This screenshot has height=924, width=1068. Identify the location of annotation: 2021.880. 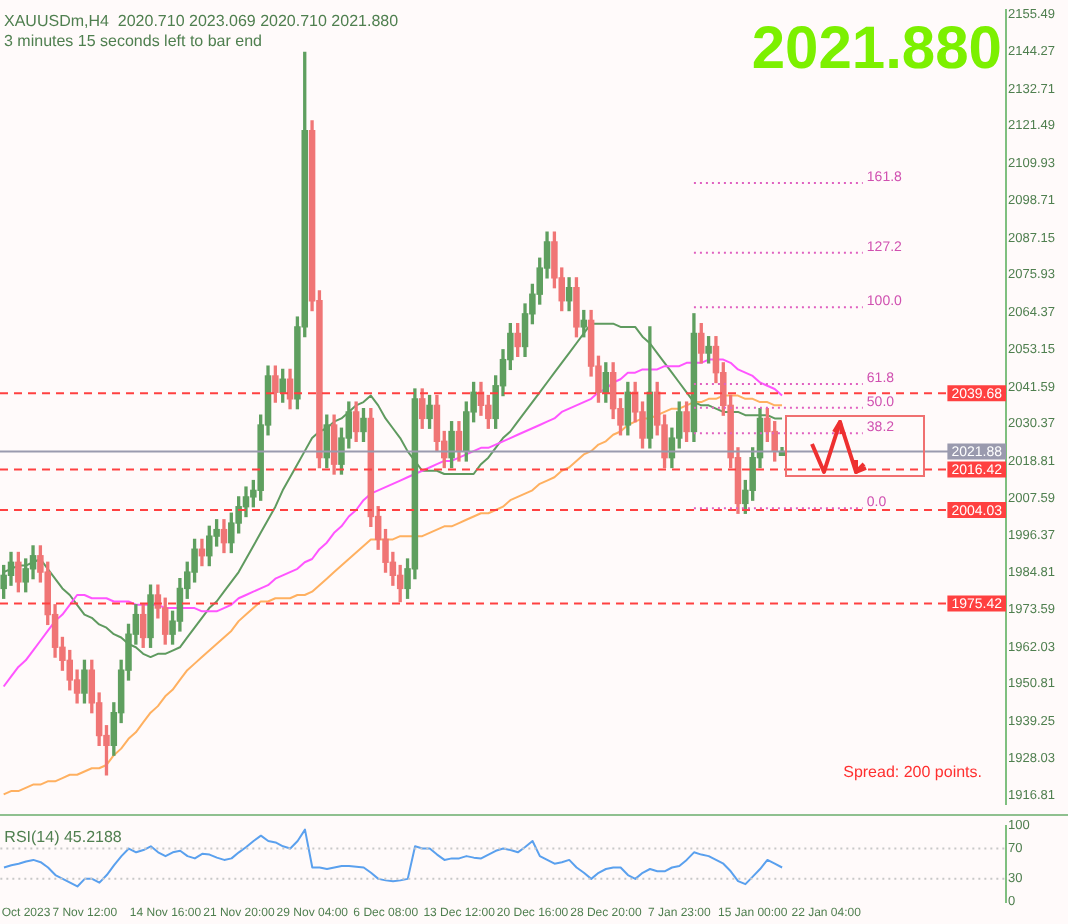
(876, 49).